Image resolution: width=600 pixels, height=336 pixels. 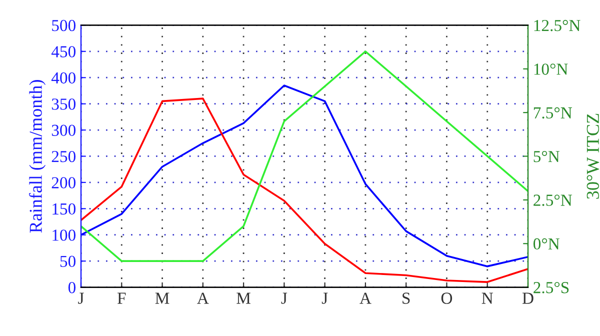 I want to click on y-tick-label: 50, so click(x=68, y=262).